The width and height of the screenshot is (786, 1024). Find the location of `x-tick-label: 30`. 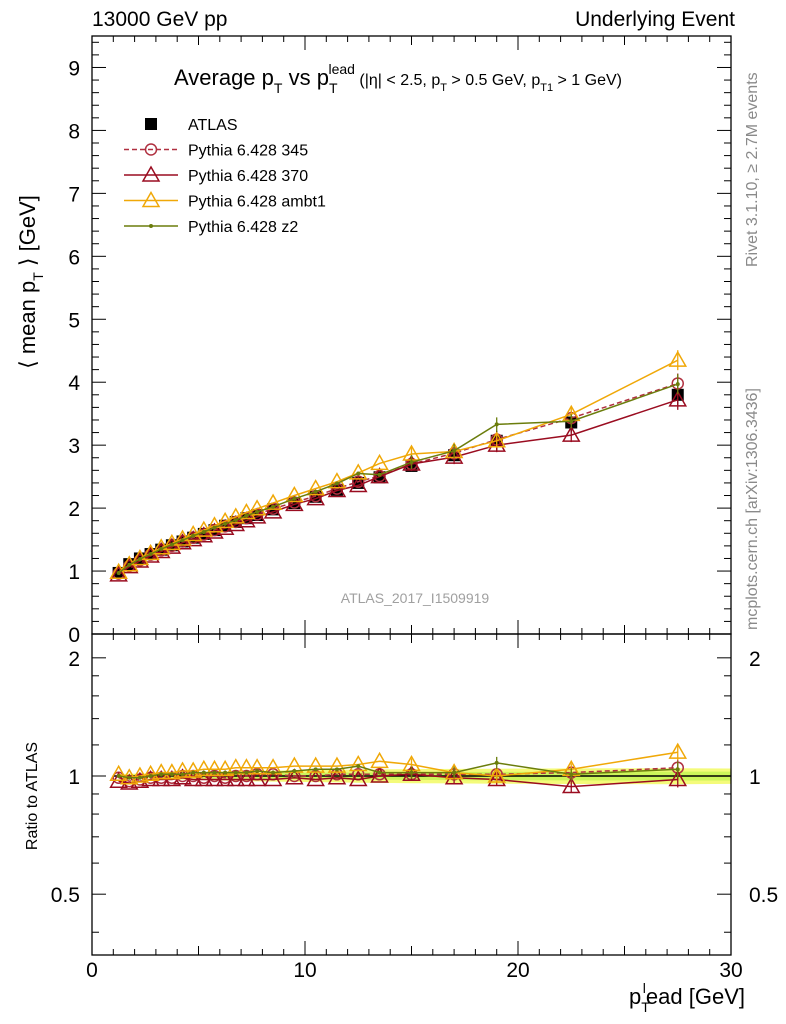

x-tick-label: 30 is located at coordinates (730, 970).